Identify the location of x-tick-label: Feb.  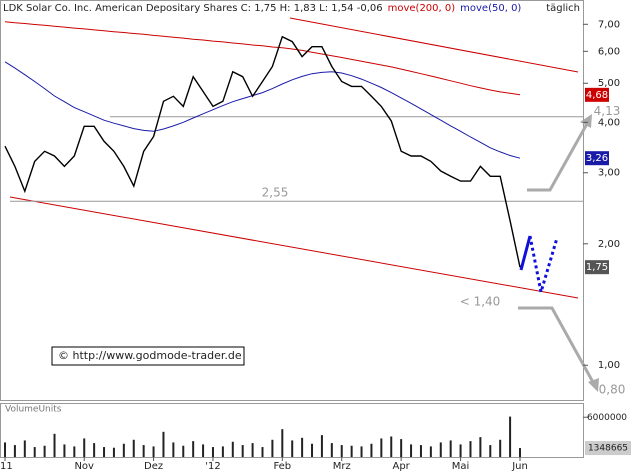
(282, 466).